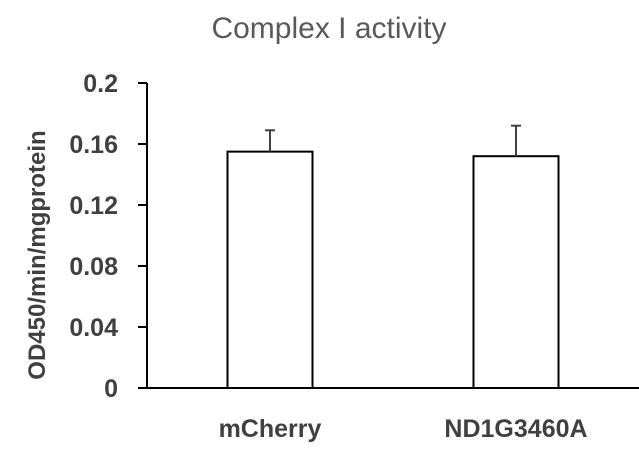 The image size is (639, 449). I want to click on x-category-label: mCherry, so click(270, 429).